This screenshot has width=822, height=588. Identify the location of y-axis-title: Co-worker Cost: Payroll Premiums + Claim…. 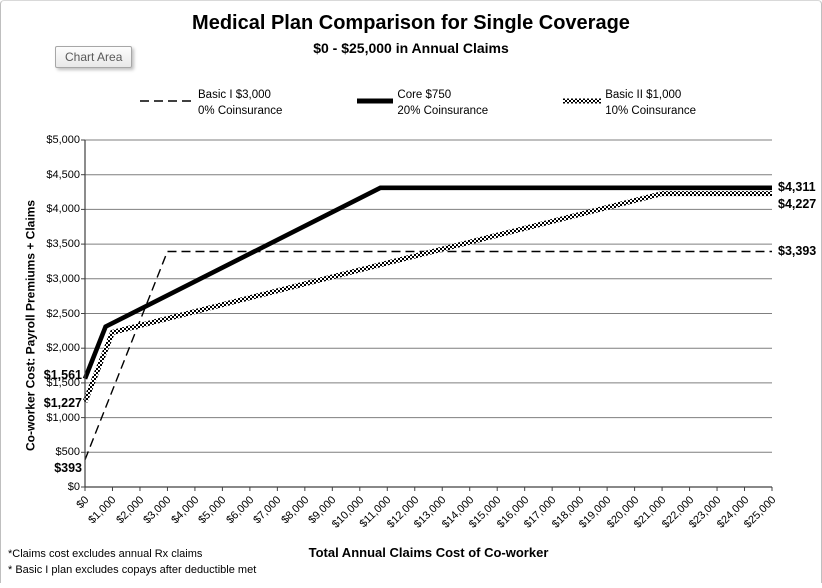
(30, 325).